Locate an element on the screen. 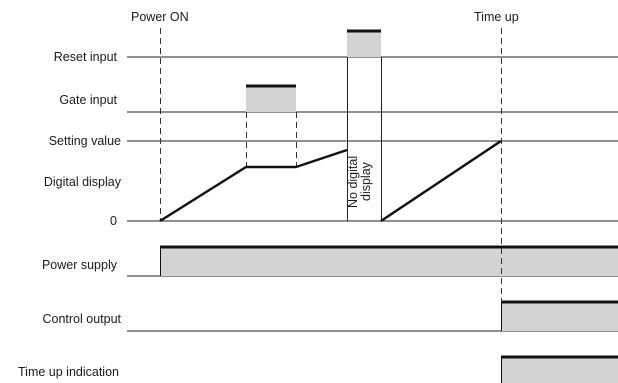  gate-input-pulse is located at coordinates (271, 99).